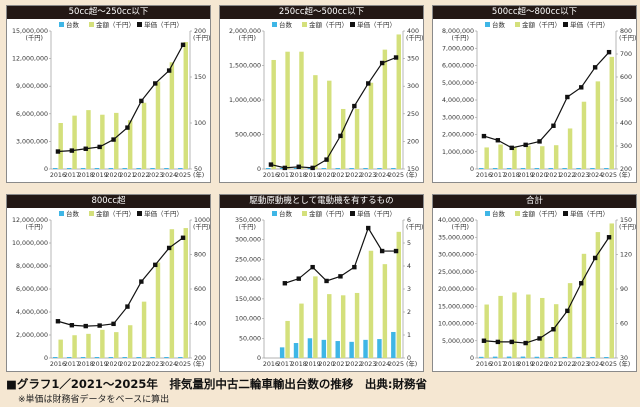  What do you see at coordinates (456, 255) in the screenshot?
I see `left-tick-label: 30,000,000` at bounding box center [456, 255].